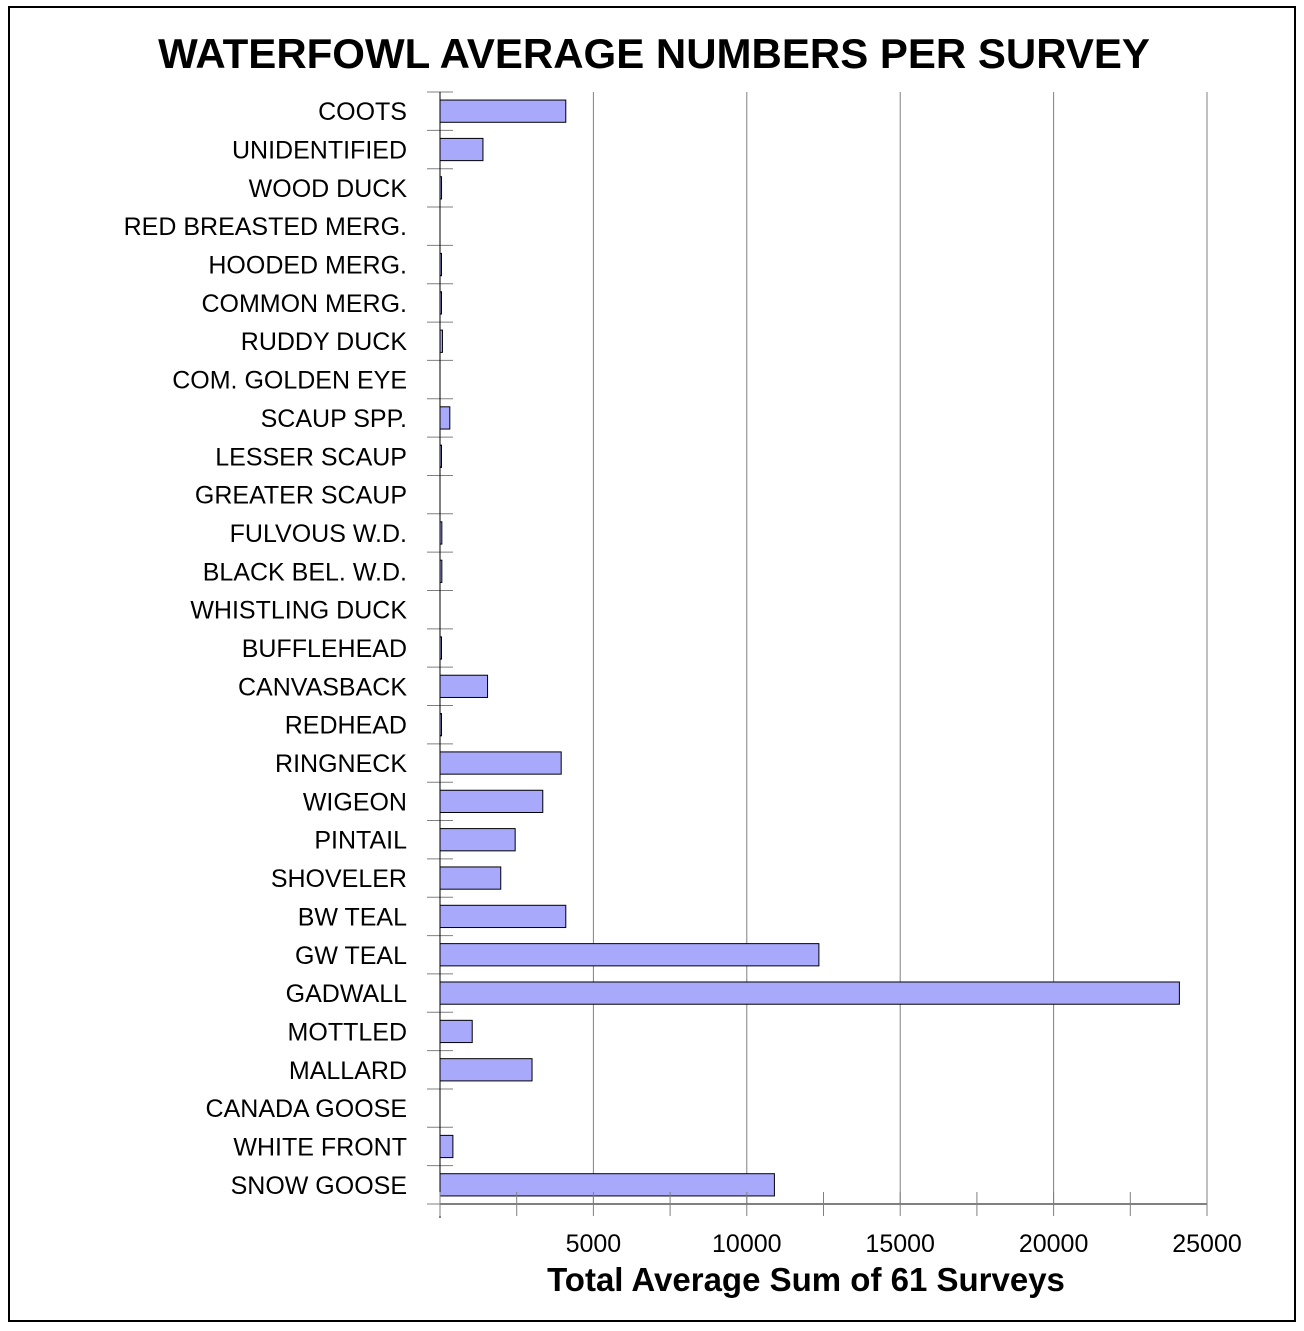 The width and height of the screenshot is (1304, 1331). I want to click on category-label: LESSER SCAUP, so click(311, 457).